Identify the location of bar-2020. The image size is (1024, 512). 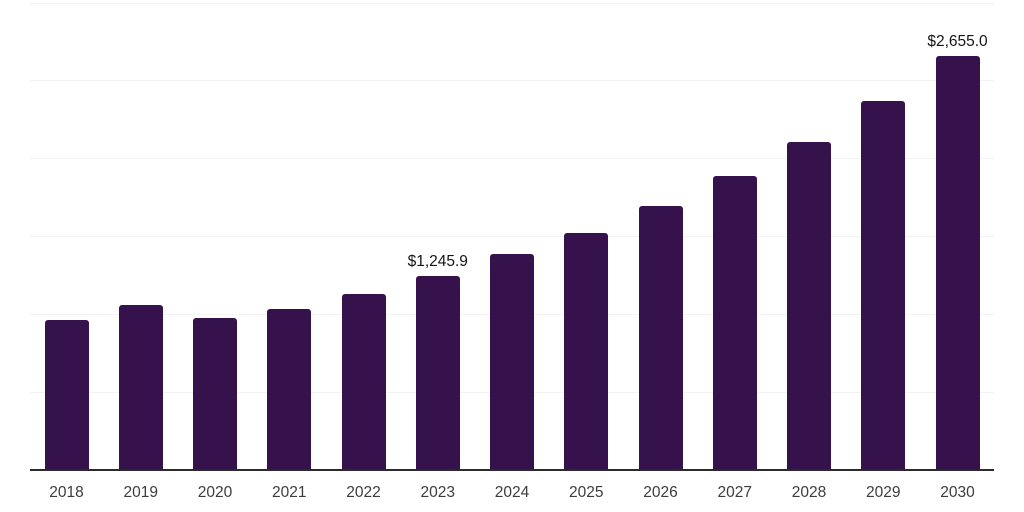
(215, 394).